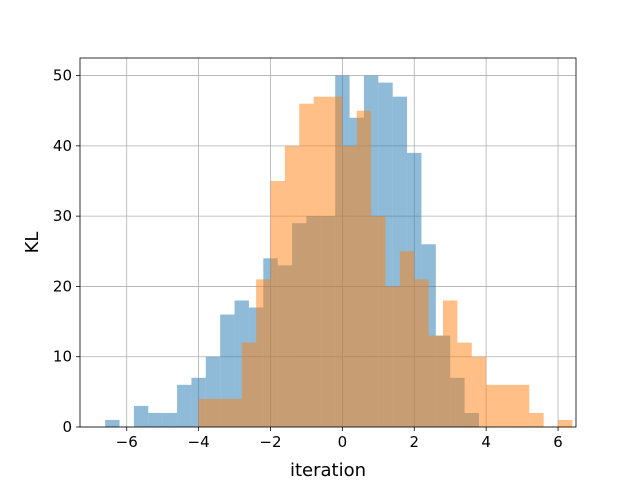  What do you see at coordinates (32, 243) in the screenshot?
I see `y-axis-label: KL` at bounding box center [32, 243].